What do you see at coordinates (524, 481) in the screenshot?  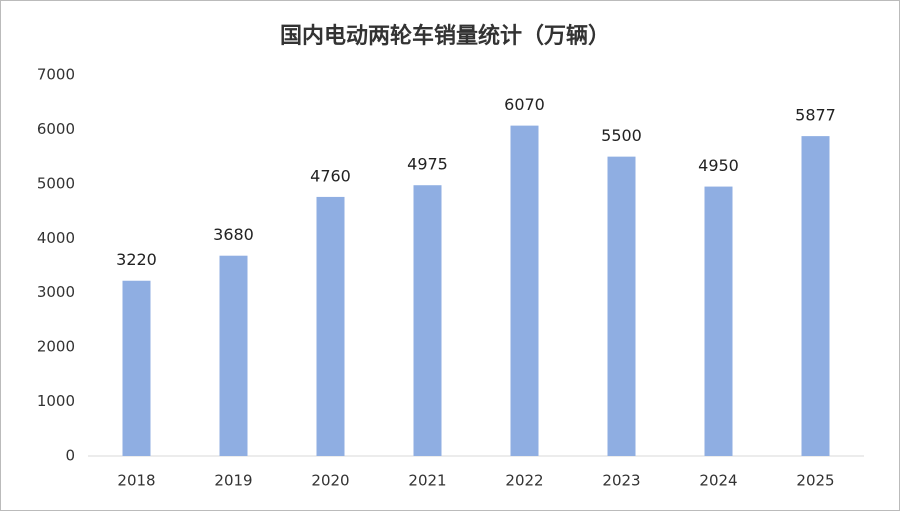 I see `x-tick-label: 2022` at bounding box center [524, 481].